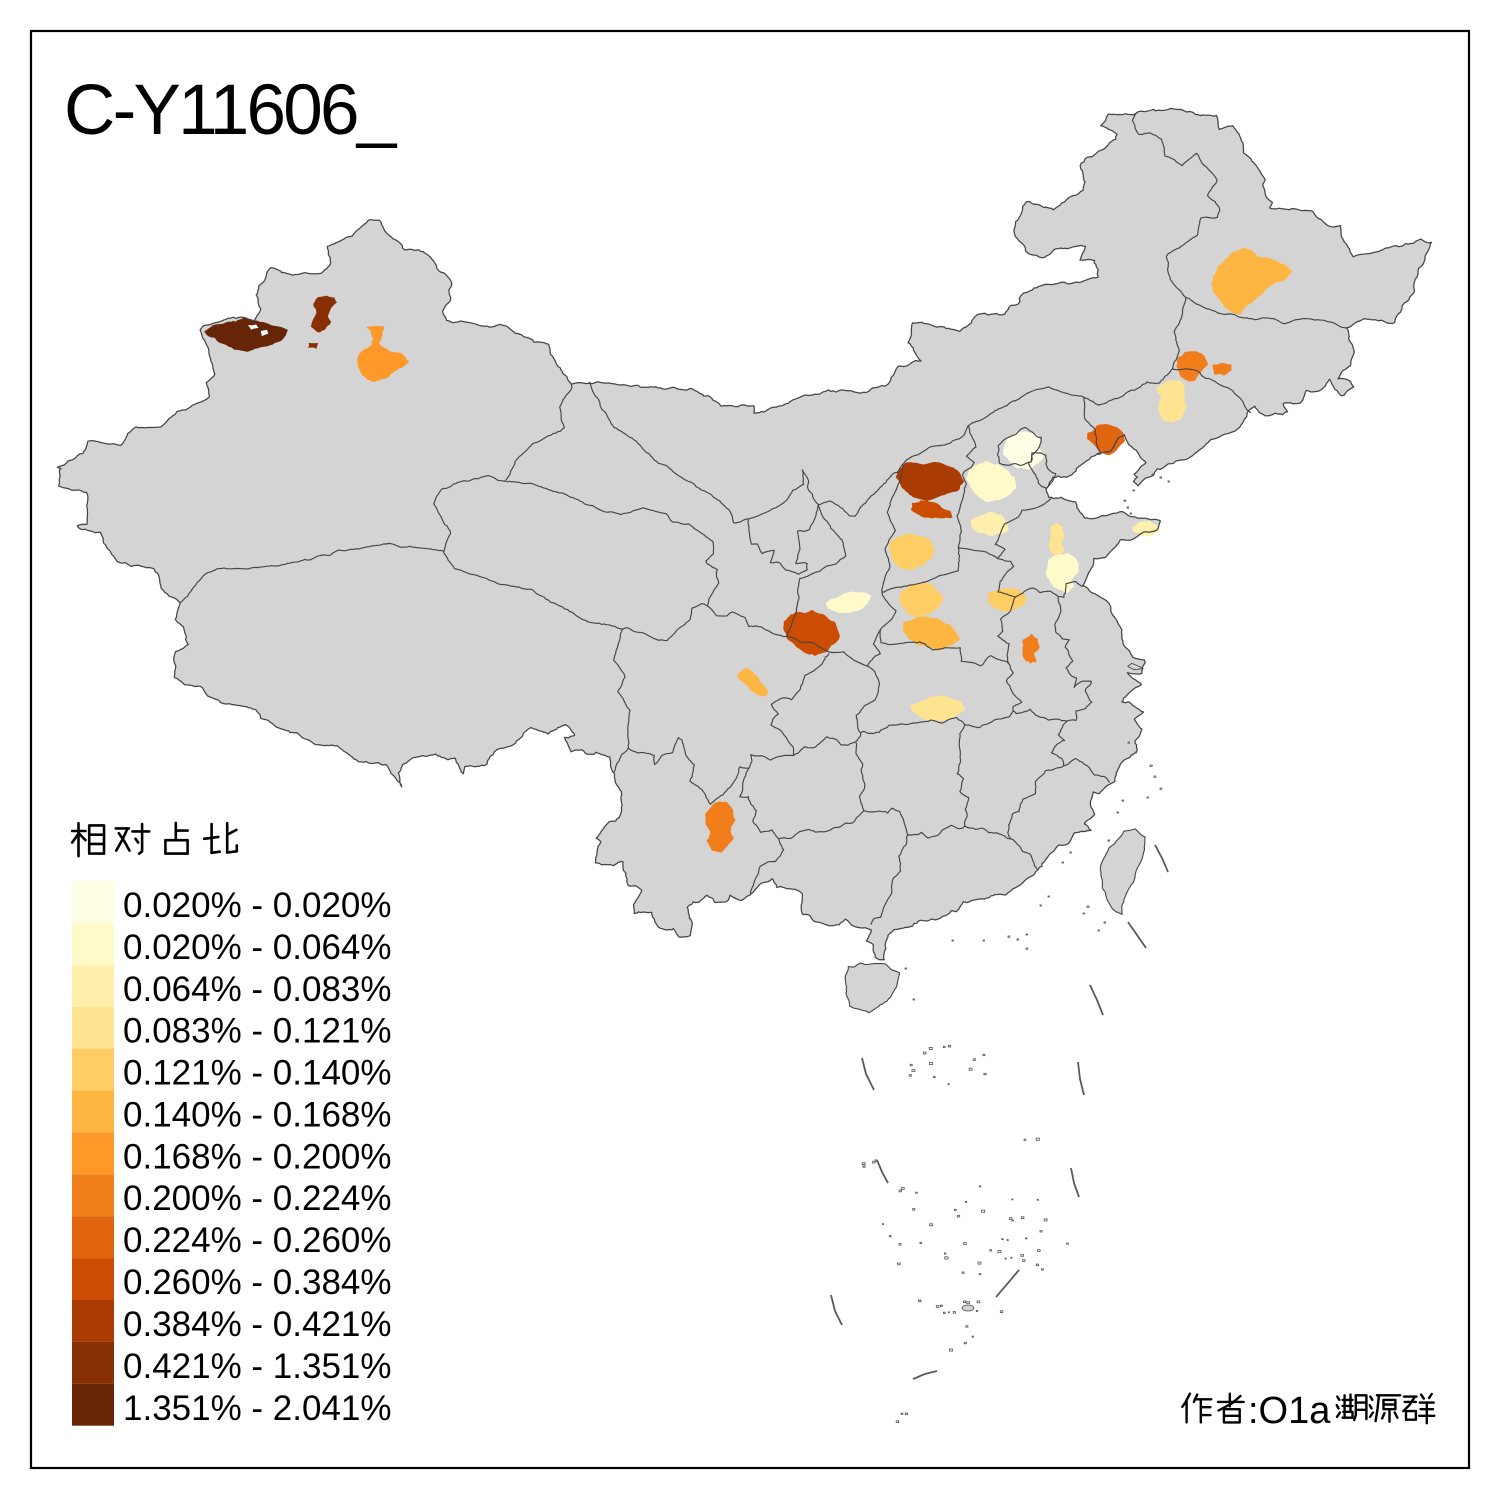 The width and height of the screenshot is (1500, 1500). I want to click on svg-text: 0.020% - 0.064%, so click(257, 947).